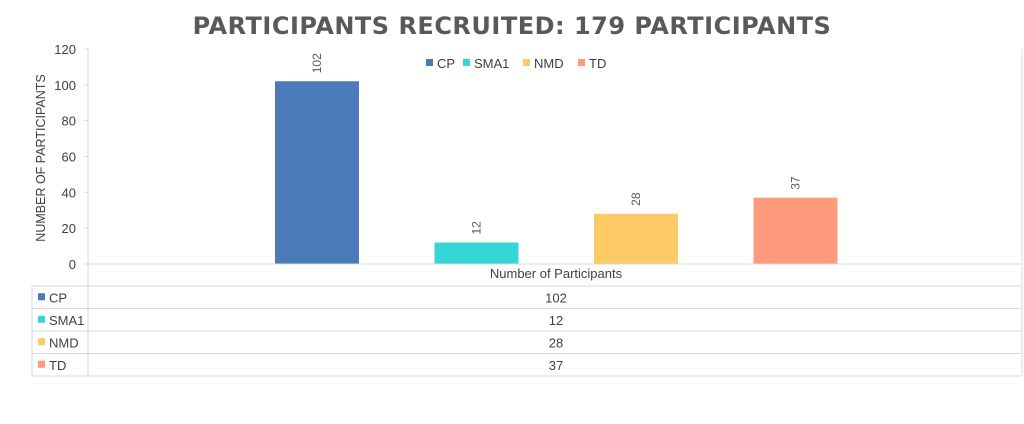  What do you see at coordinates (556, 297) in the screenshot?
I see `table-value-cp: 102` at bounding box center [556, 297].